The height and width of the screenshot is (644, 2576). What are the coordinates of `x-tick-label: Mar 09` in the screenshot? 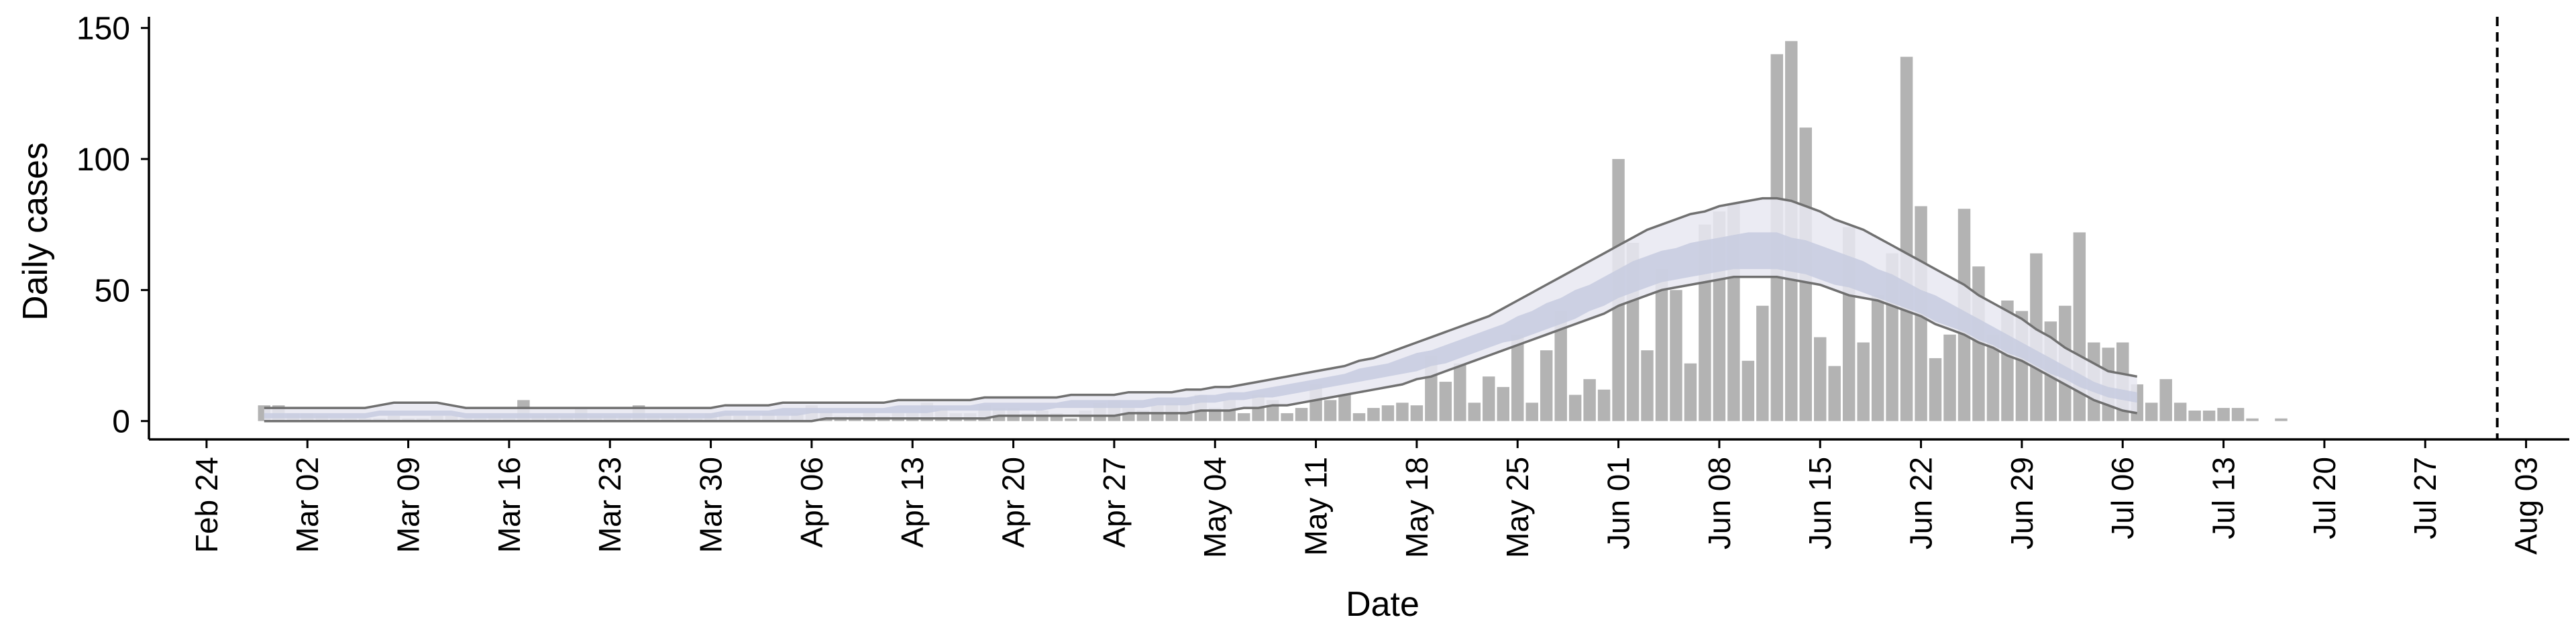 It's located at (408, 505).